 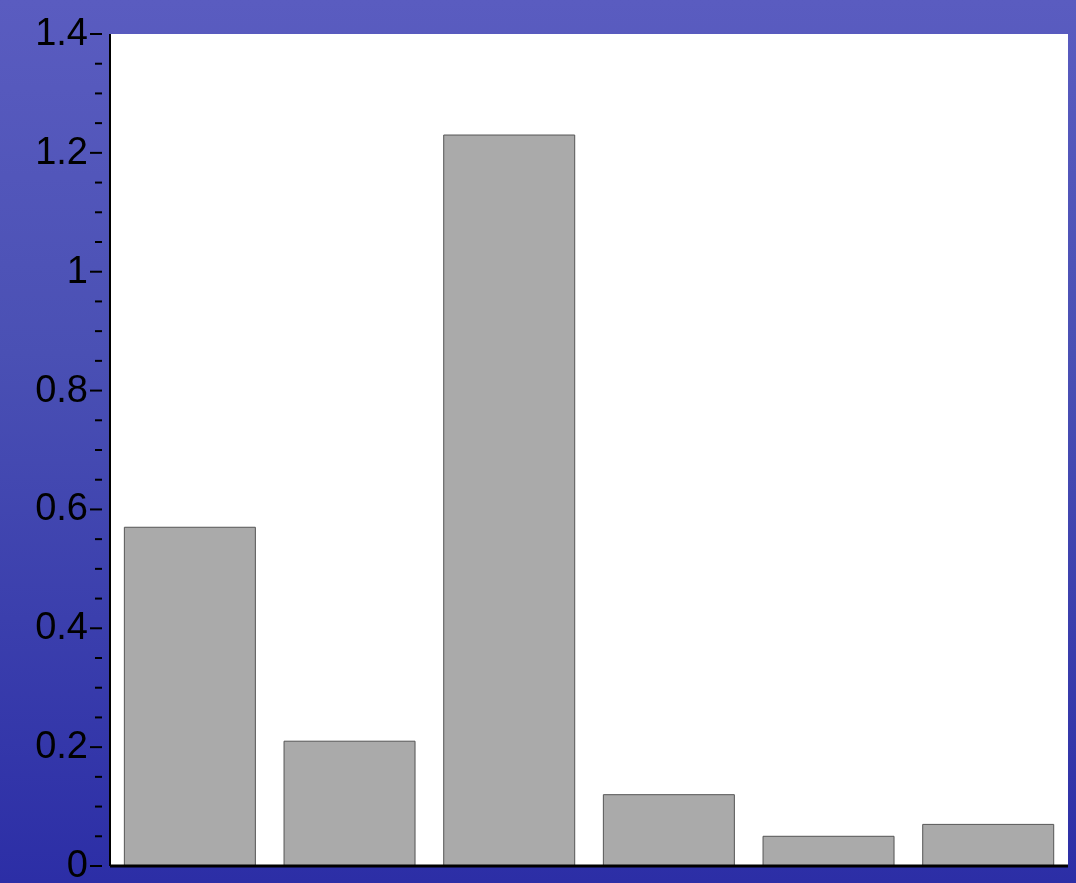 What do you see at coordinates (61, 388) in the screenshot?
I see `y-tick-label: 0.8` at bounding box center [61, 388].